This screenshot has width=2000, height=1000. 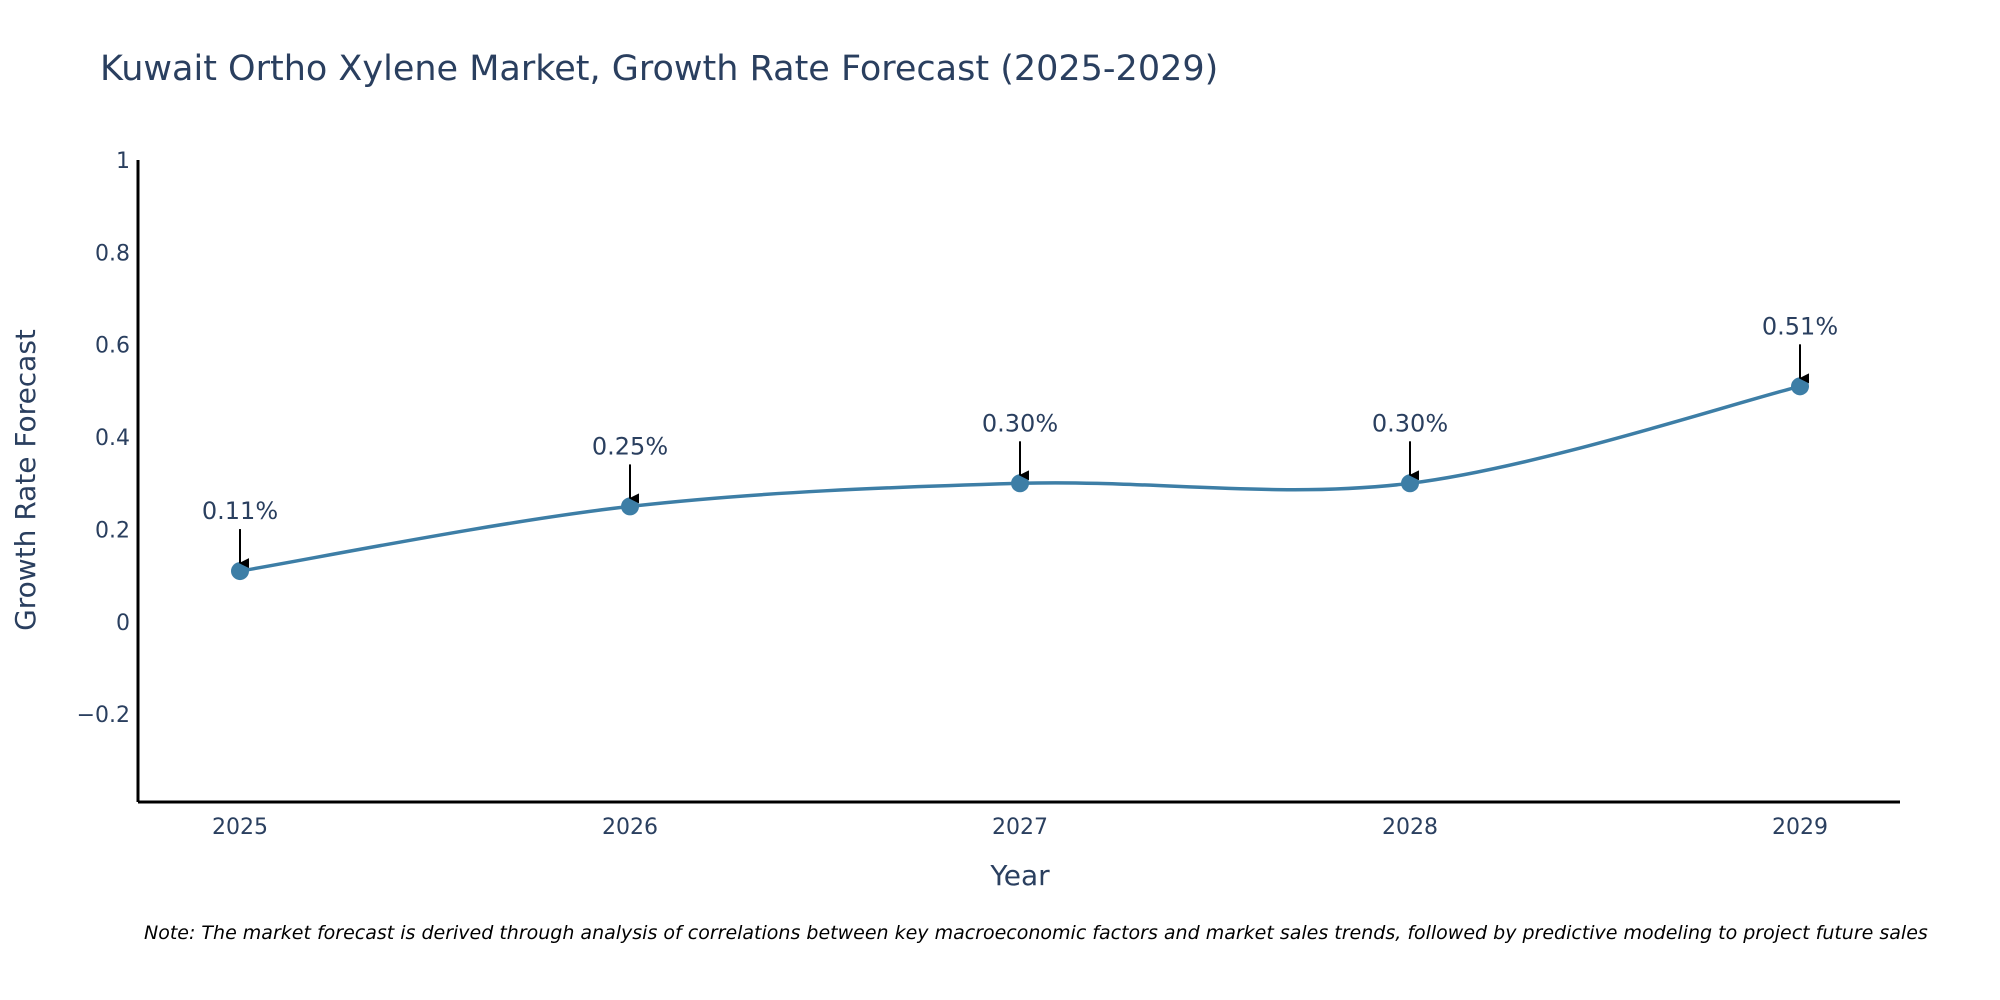 What do you see at coordinates (103, 715) in the screenshot?
I see `y-tick-label: −0.2` at bounding box center [103, 715].